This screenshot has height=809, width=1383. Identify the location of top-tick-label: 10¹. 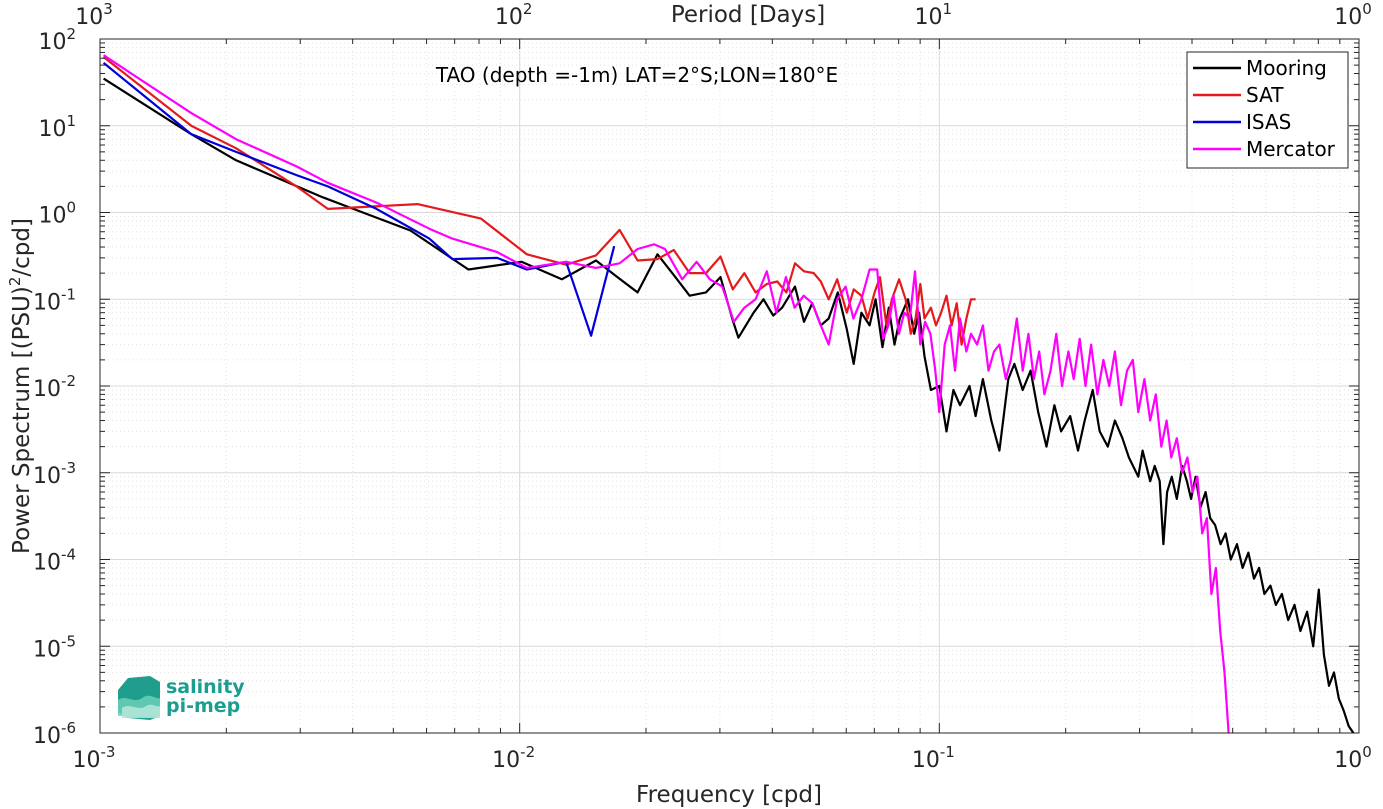
(934, 15).